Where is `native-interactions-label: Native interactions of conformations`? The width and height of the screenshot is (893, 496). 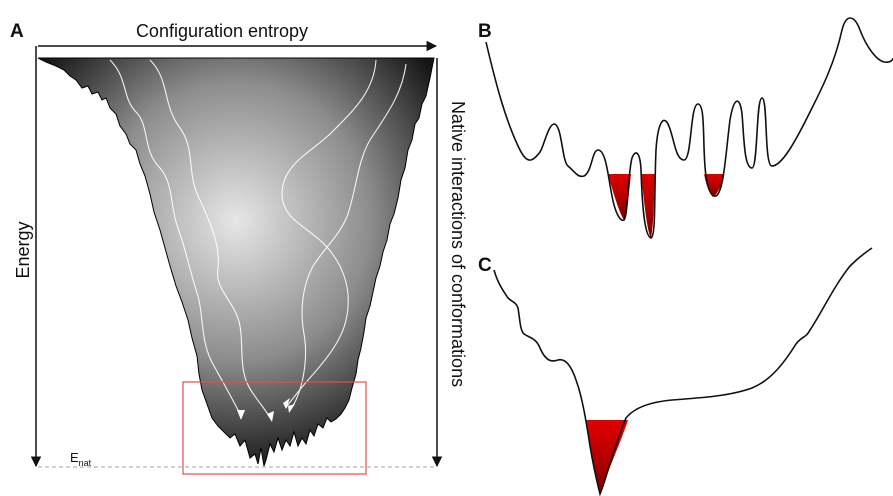 native-interactions-label: Native interactions of conformations is located at coordinates (458, 244).